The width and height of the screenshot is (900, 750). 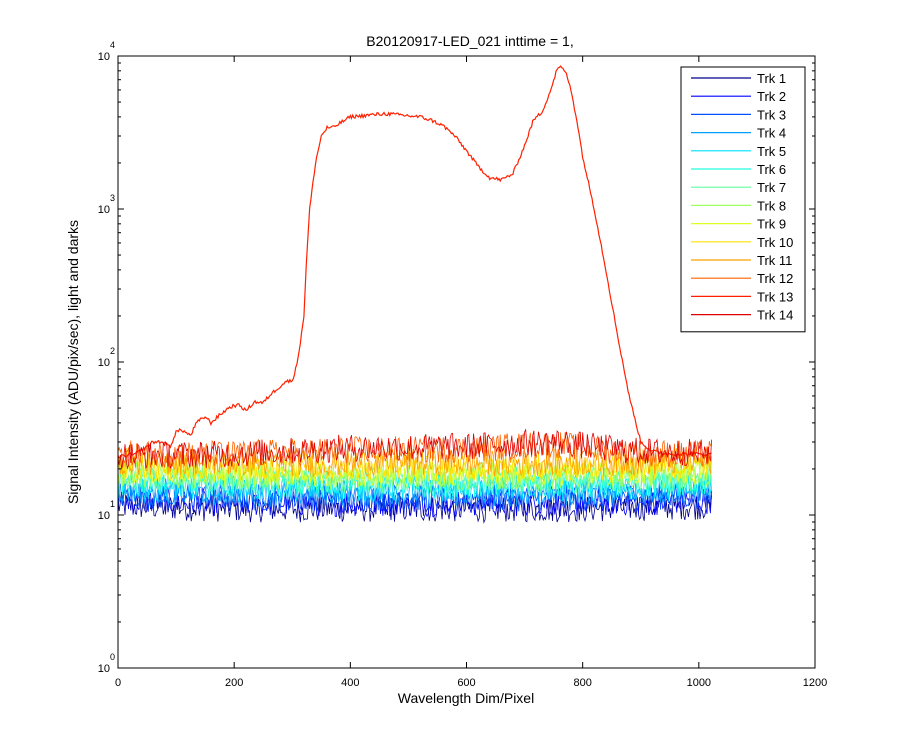 What do you see at coordinates (771, 169) in the screenshot?
I see `legend-label: Trk 6` at bounding box center [771, 169].